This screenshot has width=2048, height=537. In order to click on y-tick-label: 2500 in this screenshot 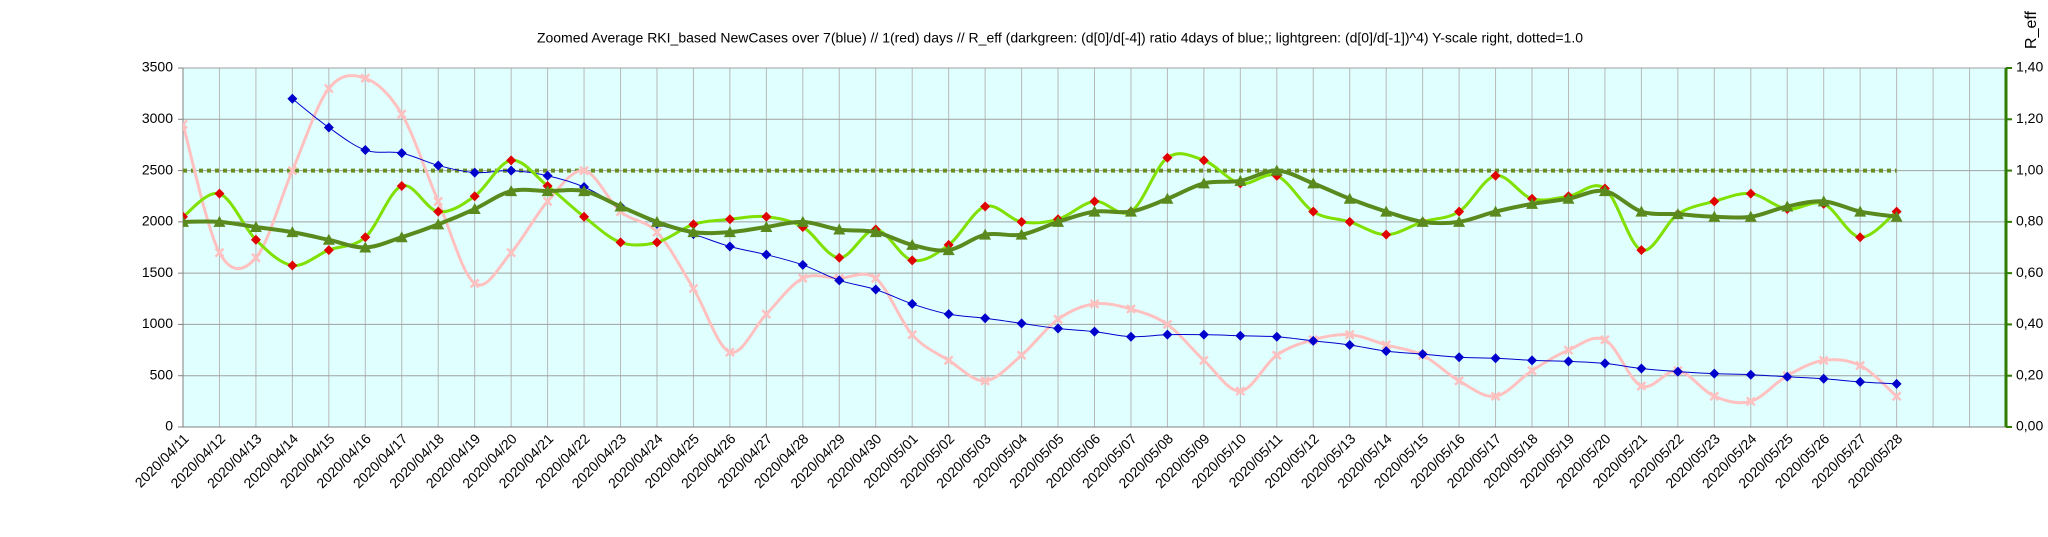, I will do `click(157, 169)`.